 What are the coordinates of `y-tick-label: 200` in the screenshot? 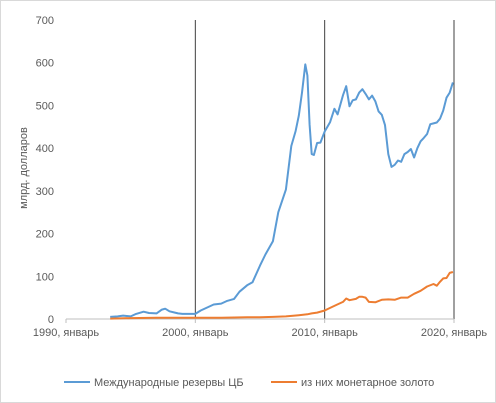 It's located at (45, 235).